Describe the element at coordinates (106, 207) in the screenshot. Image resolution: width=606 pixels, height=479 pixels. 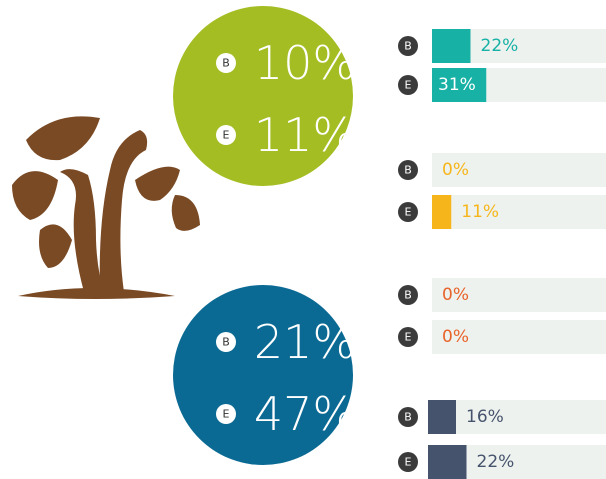
I see `plant-icon` at that location.